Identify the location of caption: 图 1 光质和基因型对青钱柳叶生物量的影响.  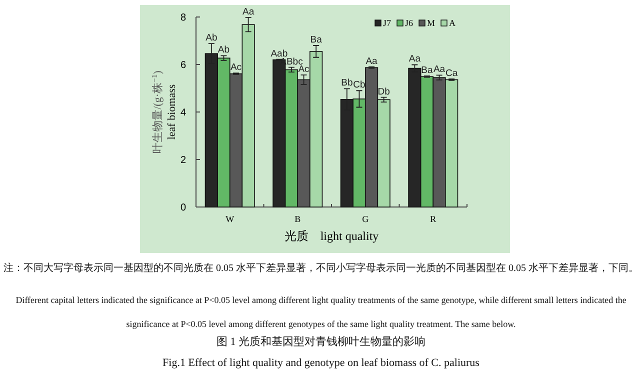
(321, 342).